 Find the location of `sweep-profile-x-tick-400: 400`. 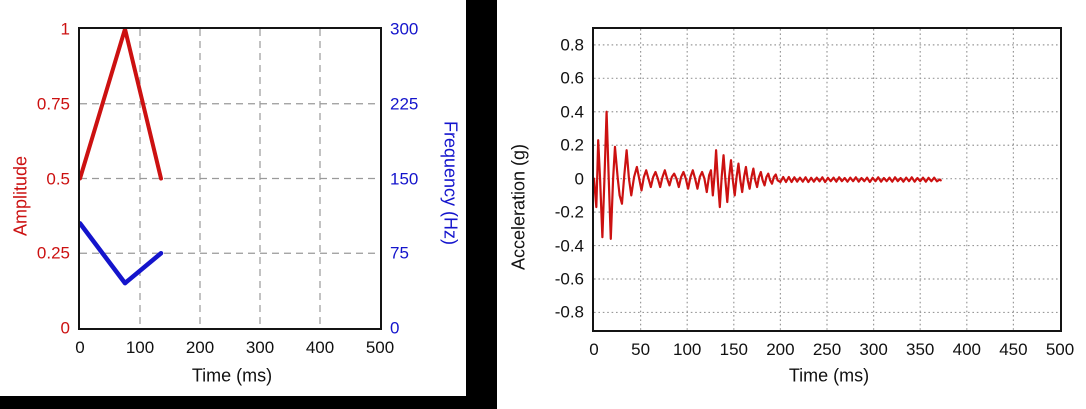

sweep-profile-x-tick-400: 400 is located at coordinates (320, 347).